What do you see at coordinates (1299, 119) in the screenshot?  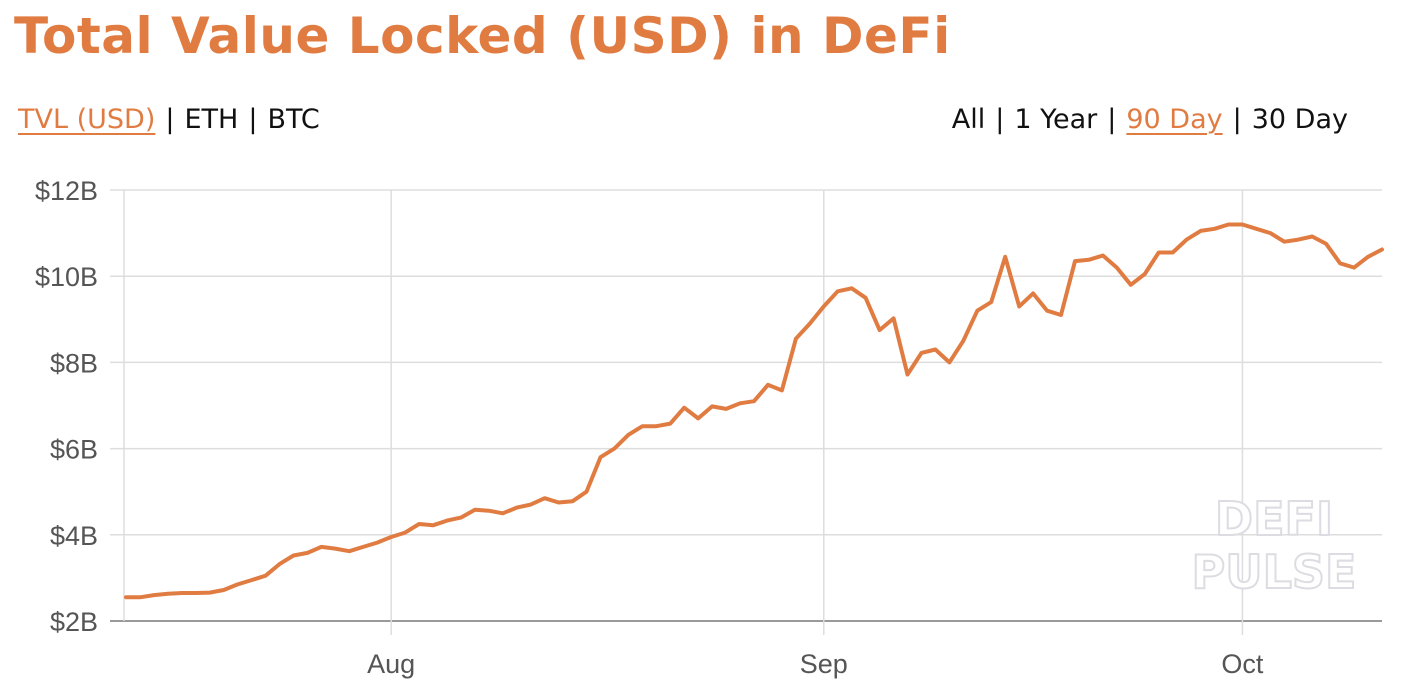 I see `tab-30-day: 30 Day` at bounding box center [1299, 119].